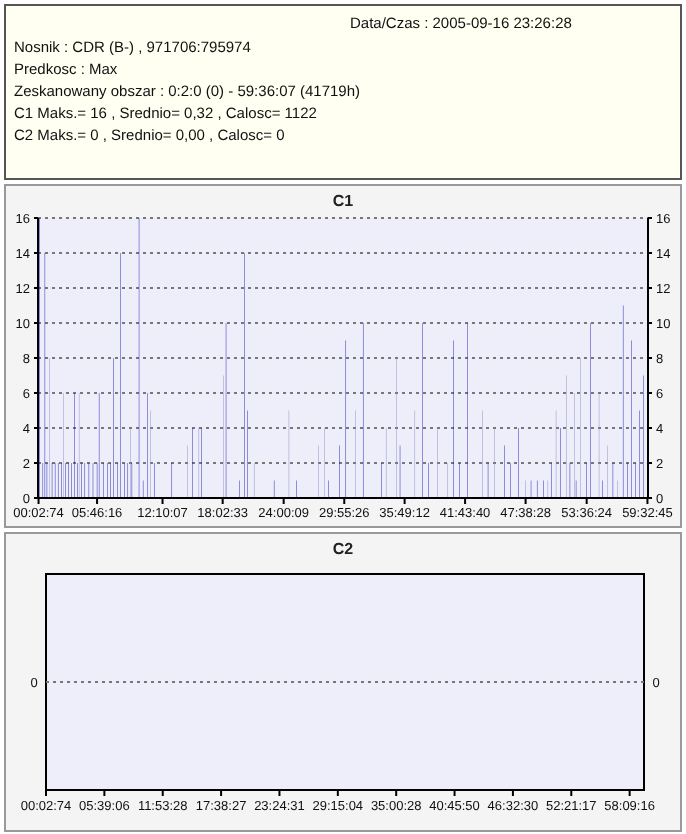 The width and height of the screenshot is (686, 834). What do you see at coordinates (343, 201) in the screenshot?
I see `chart-title: C1` at bounding box center [343, 201].